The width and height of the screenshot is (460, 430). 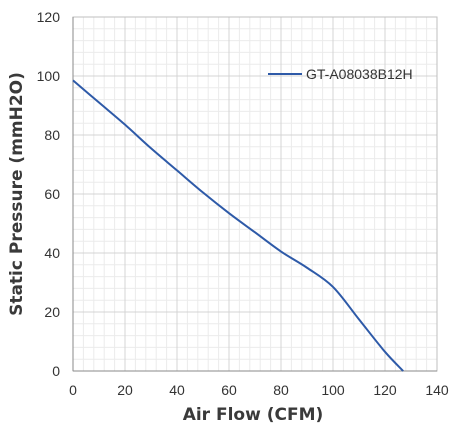 What do you see at coordinates (49, 17) in the screenshot?
I see `y-tick-label: 120` at bounding box center [49, 17].